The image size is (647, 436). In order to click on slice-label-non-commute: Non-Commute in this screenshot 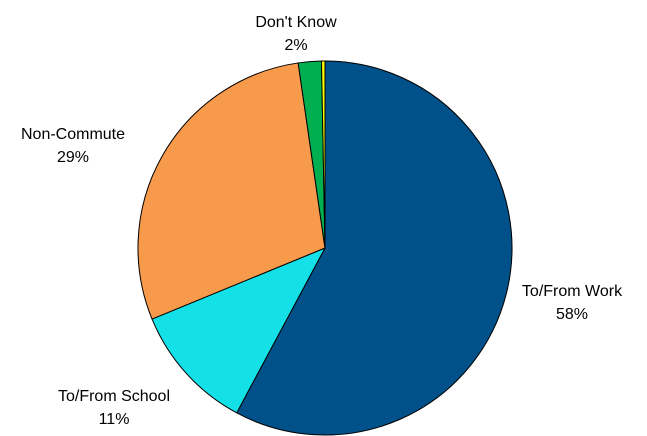, I will do `click(73, 134)`.